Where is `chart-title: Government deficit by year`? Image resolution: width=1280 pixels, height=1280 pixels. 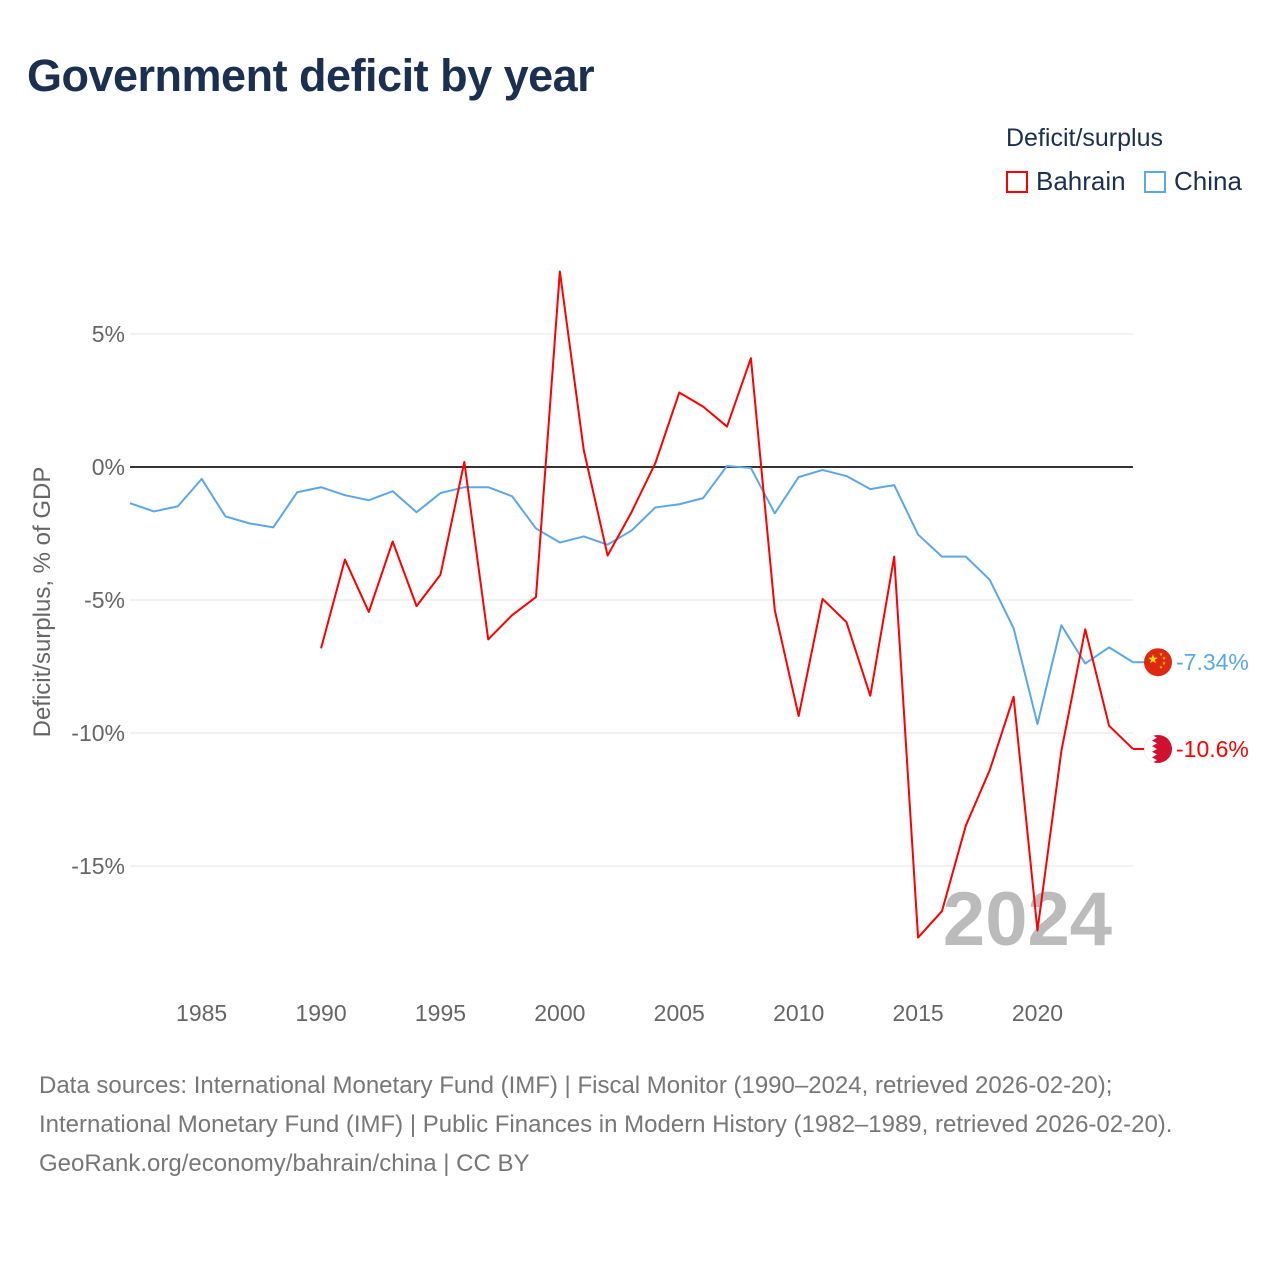
chart-title: Government deficit by year is located at coordinates (311, 75).